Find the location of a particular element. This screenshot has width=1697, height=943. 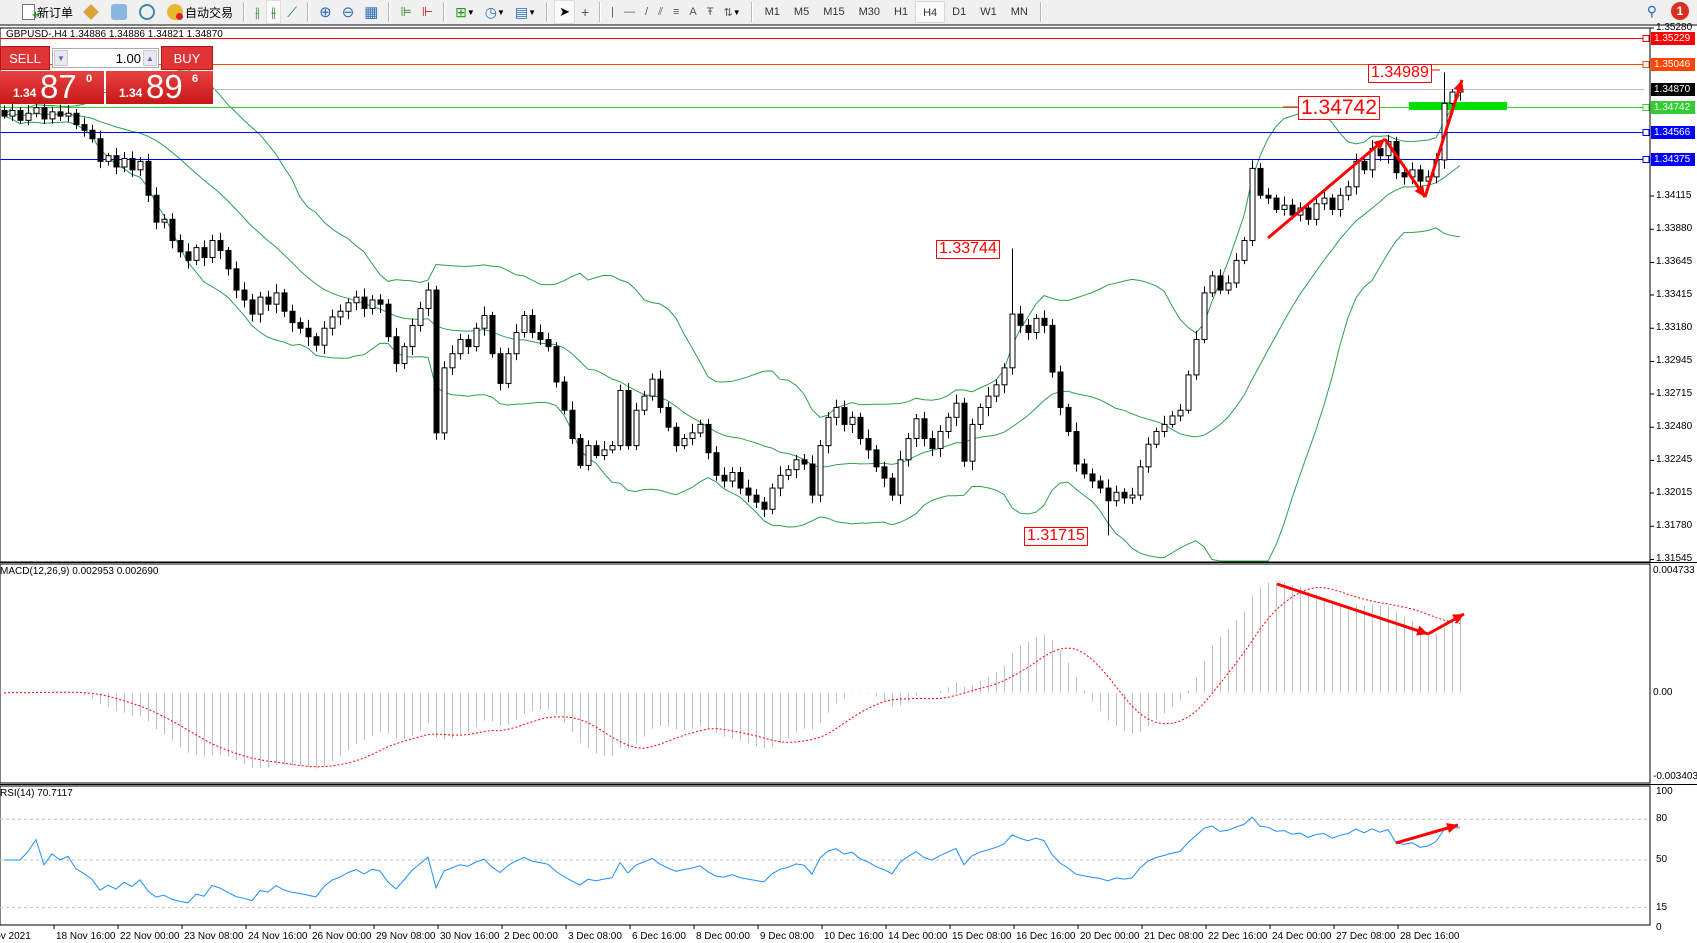

price-line-tag: 1.34566 is located at coordinates (1673, 132).